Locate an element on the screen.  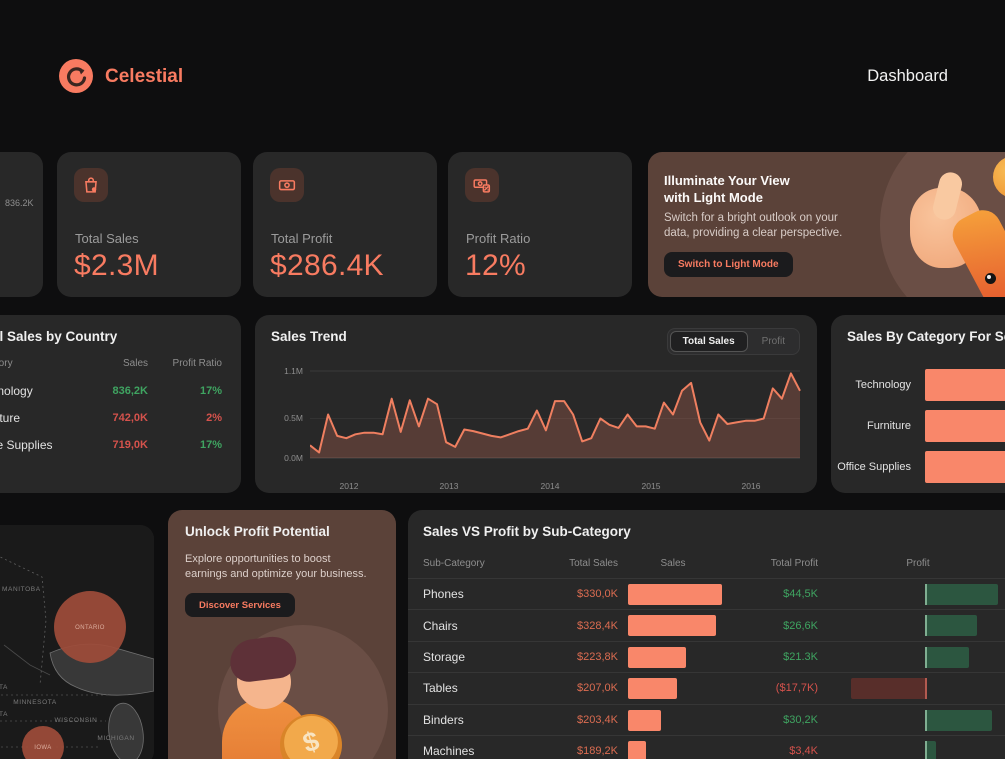
trend-area-chart is located at coordinates (555, 414).